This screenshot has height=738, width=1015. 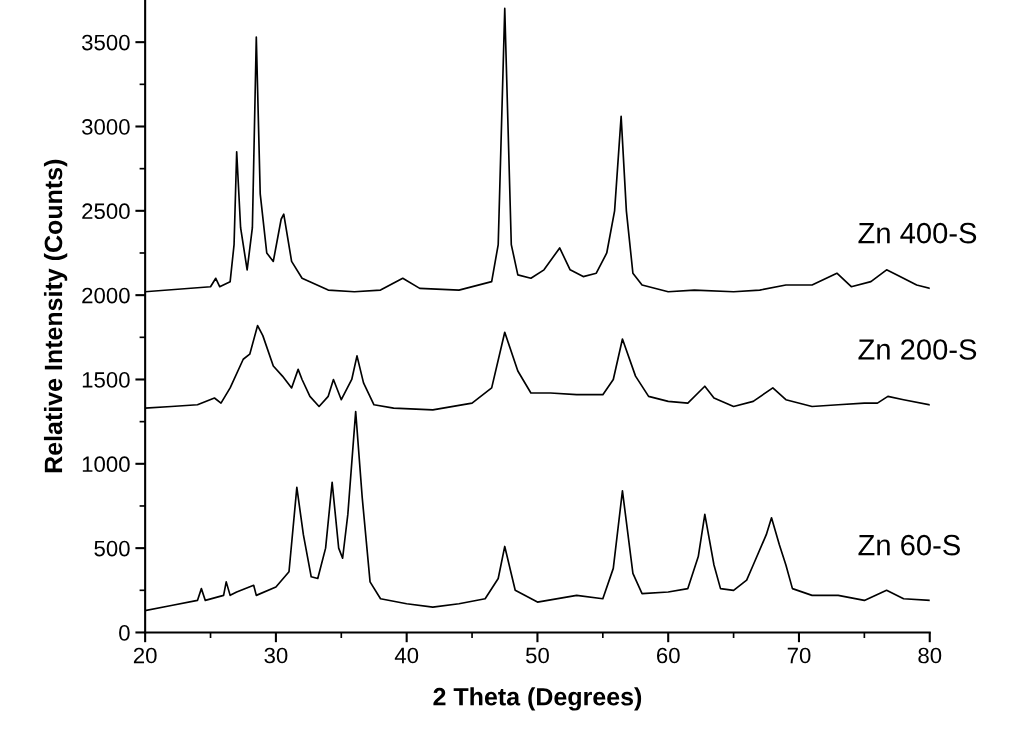 What do you see at coordinates (799, 655) in the screenshot?
I see `x-tick-label: 70` at bounding box center [799, 655].